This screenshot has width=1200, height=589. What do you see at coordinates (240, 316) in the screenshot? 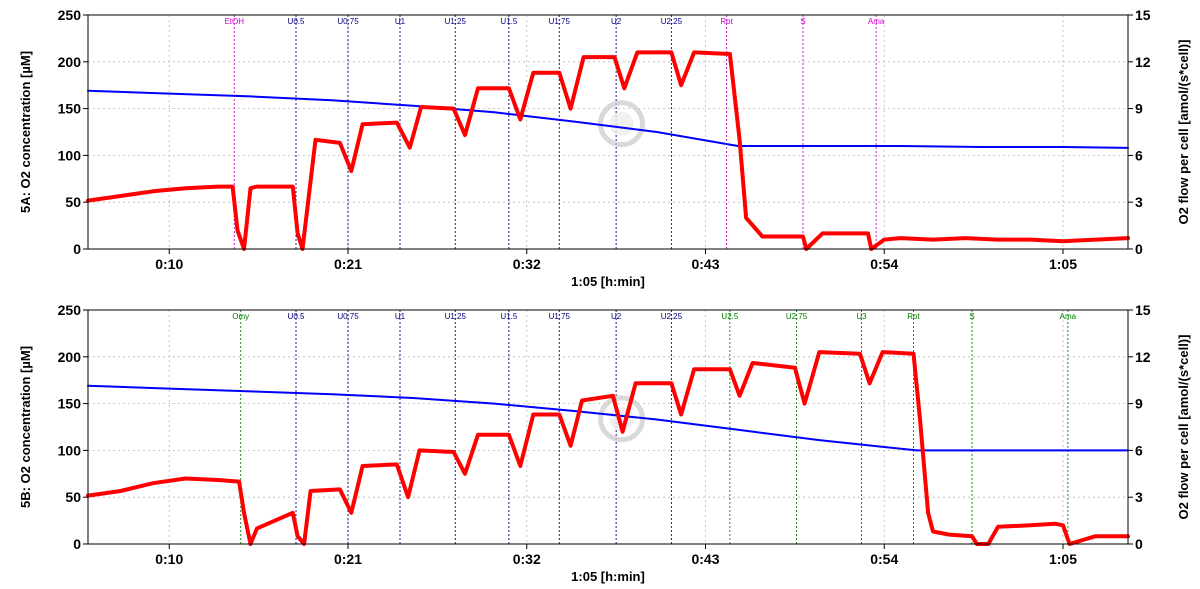
I see `event-marker-label: Omy` at bounding box center [240, 316].